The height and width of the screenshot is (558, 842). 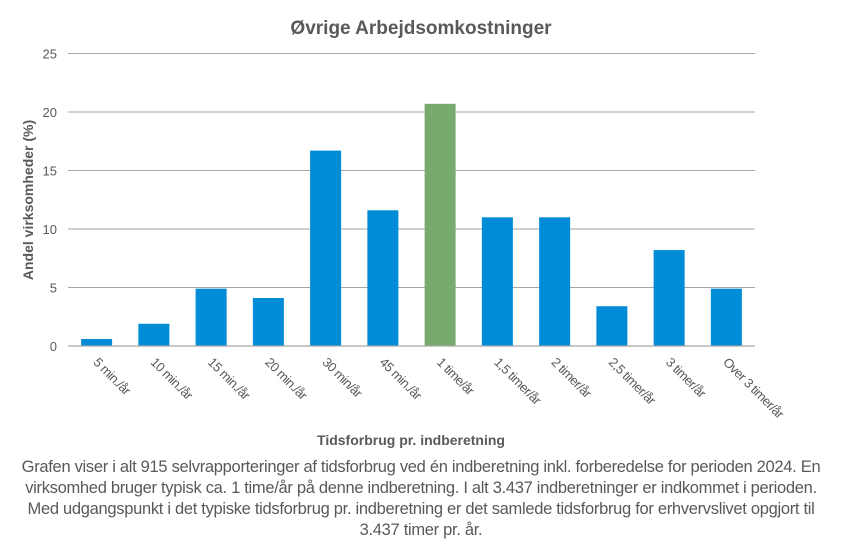 I want to click on y-tick-label: 5, so click(x=53, y=288).